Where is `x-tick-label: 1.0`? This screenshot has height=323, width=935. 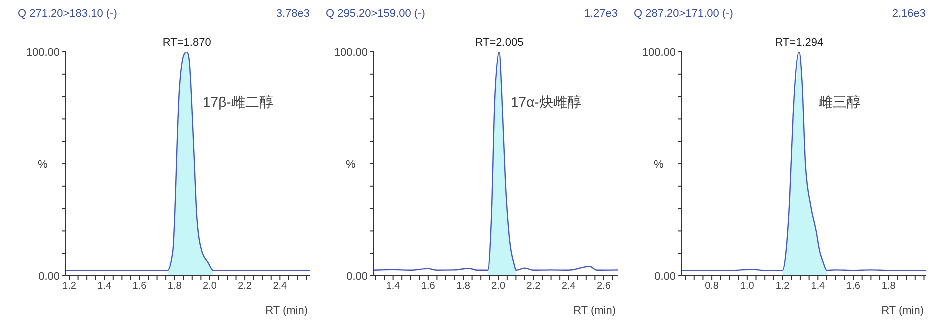 x-tick-label: 1.0 is located at coordinates (747, 286).